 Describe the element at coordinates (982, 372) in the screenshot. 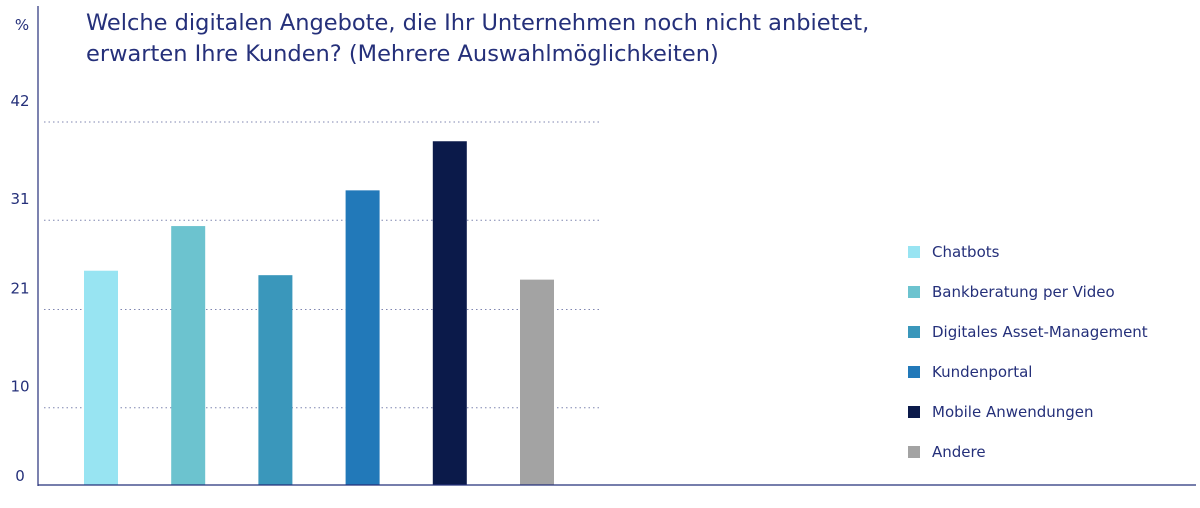

I see `legend-label: Kundenportal` at that location.